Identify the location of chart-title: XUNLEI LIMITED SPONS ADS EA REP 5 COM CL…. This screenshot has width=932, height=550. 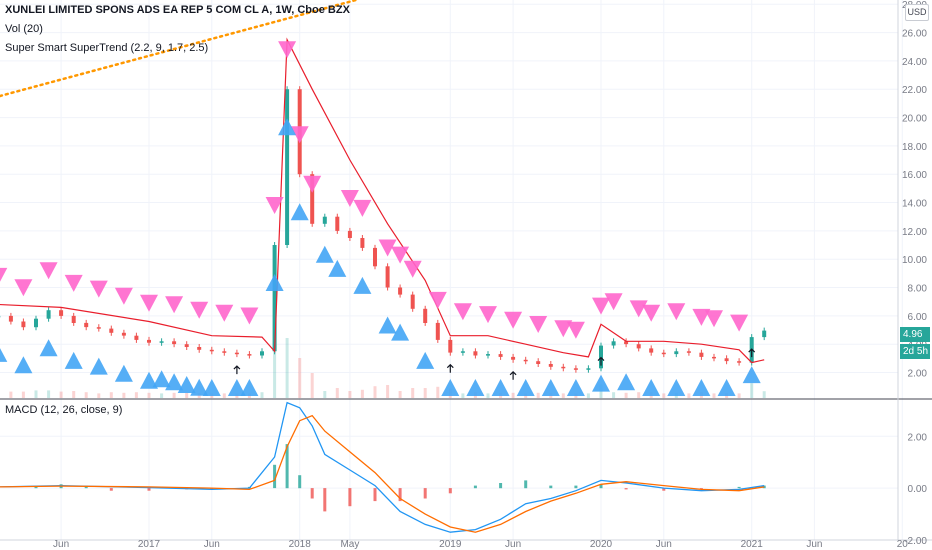
(177, 10).